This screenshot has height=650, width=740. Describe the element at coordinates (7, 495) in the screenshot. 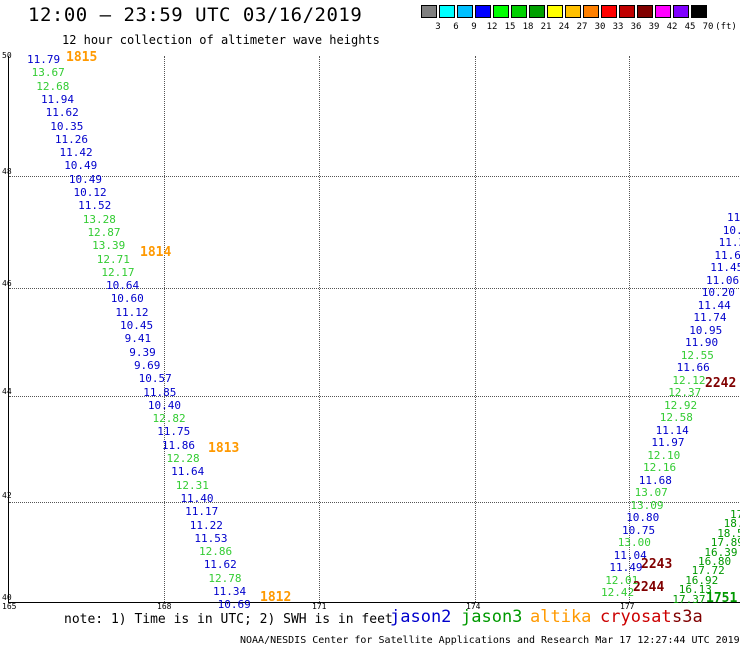

I see `latitude-tick-label: 42` at that location.